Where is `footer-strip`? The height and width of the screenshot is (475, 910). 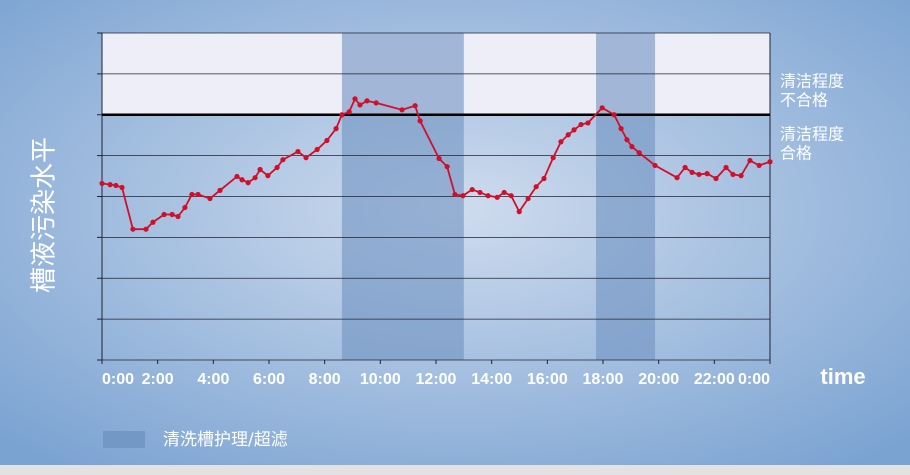 footer-strip is located at coordinates (455, 470).